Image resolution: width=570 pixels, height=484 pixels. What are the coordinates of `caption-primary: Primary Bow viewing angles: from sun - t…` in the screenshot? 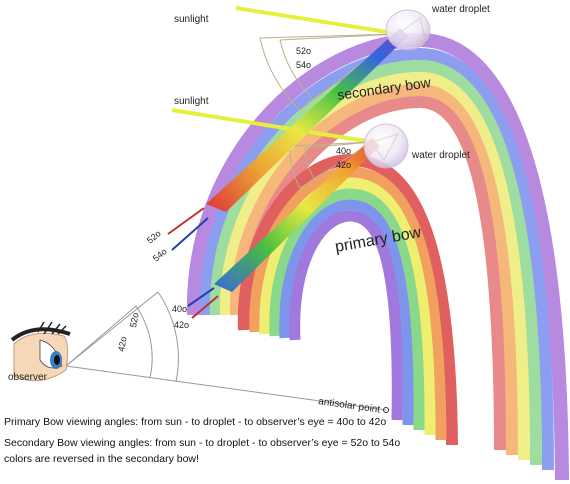 It's located at (195, 422).